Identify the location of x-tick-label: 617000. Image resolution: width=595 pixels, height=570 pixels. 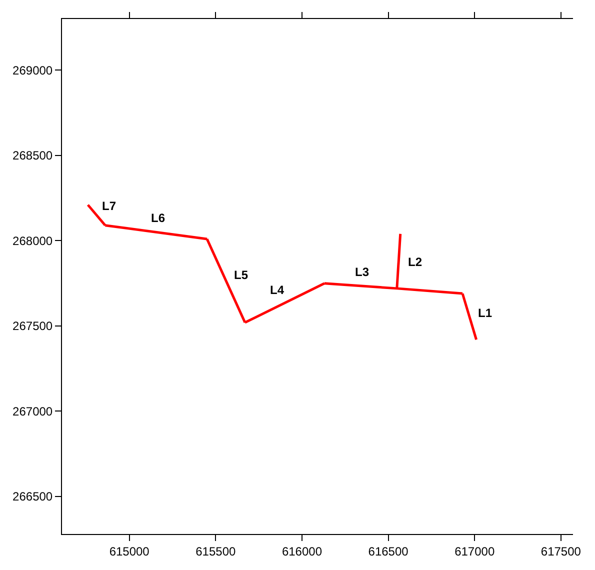
(474, 551).